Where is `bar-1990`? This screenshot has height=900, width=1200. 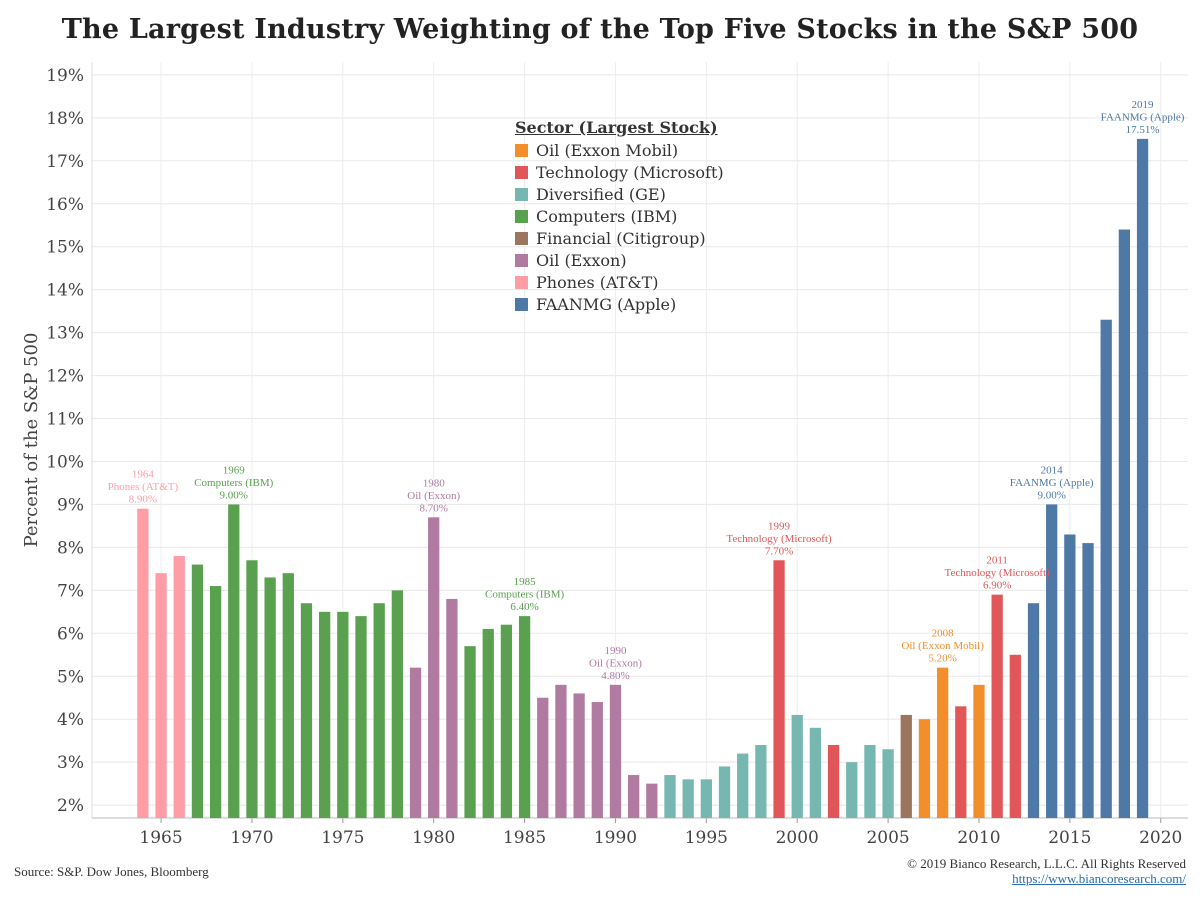
bar-1990 is located at coordinates (615, 751).